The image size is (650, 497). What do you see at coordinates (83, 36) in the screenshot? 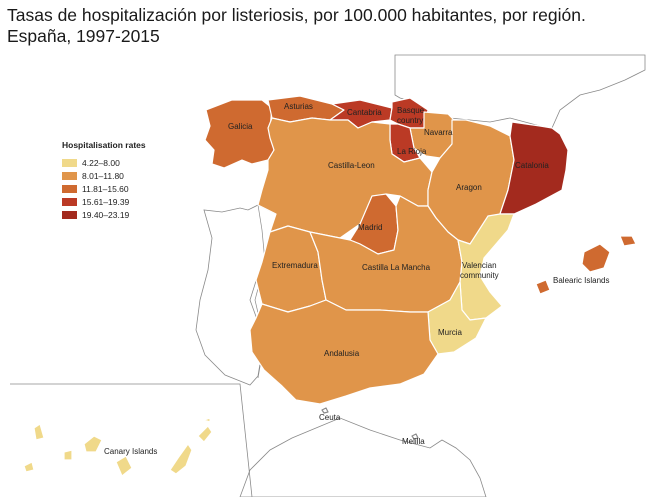
I see `map-title-line-2: España, 1997-2015` at bounding box center [83, 36].